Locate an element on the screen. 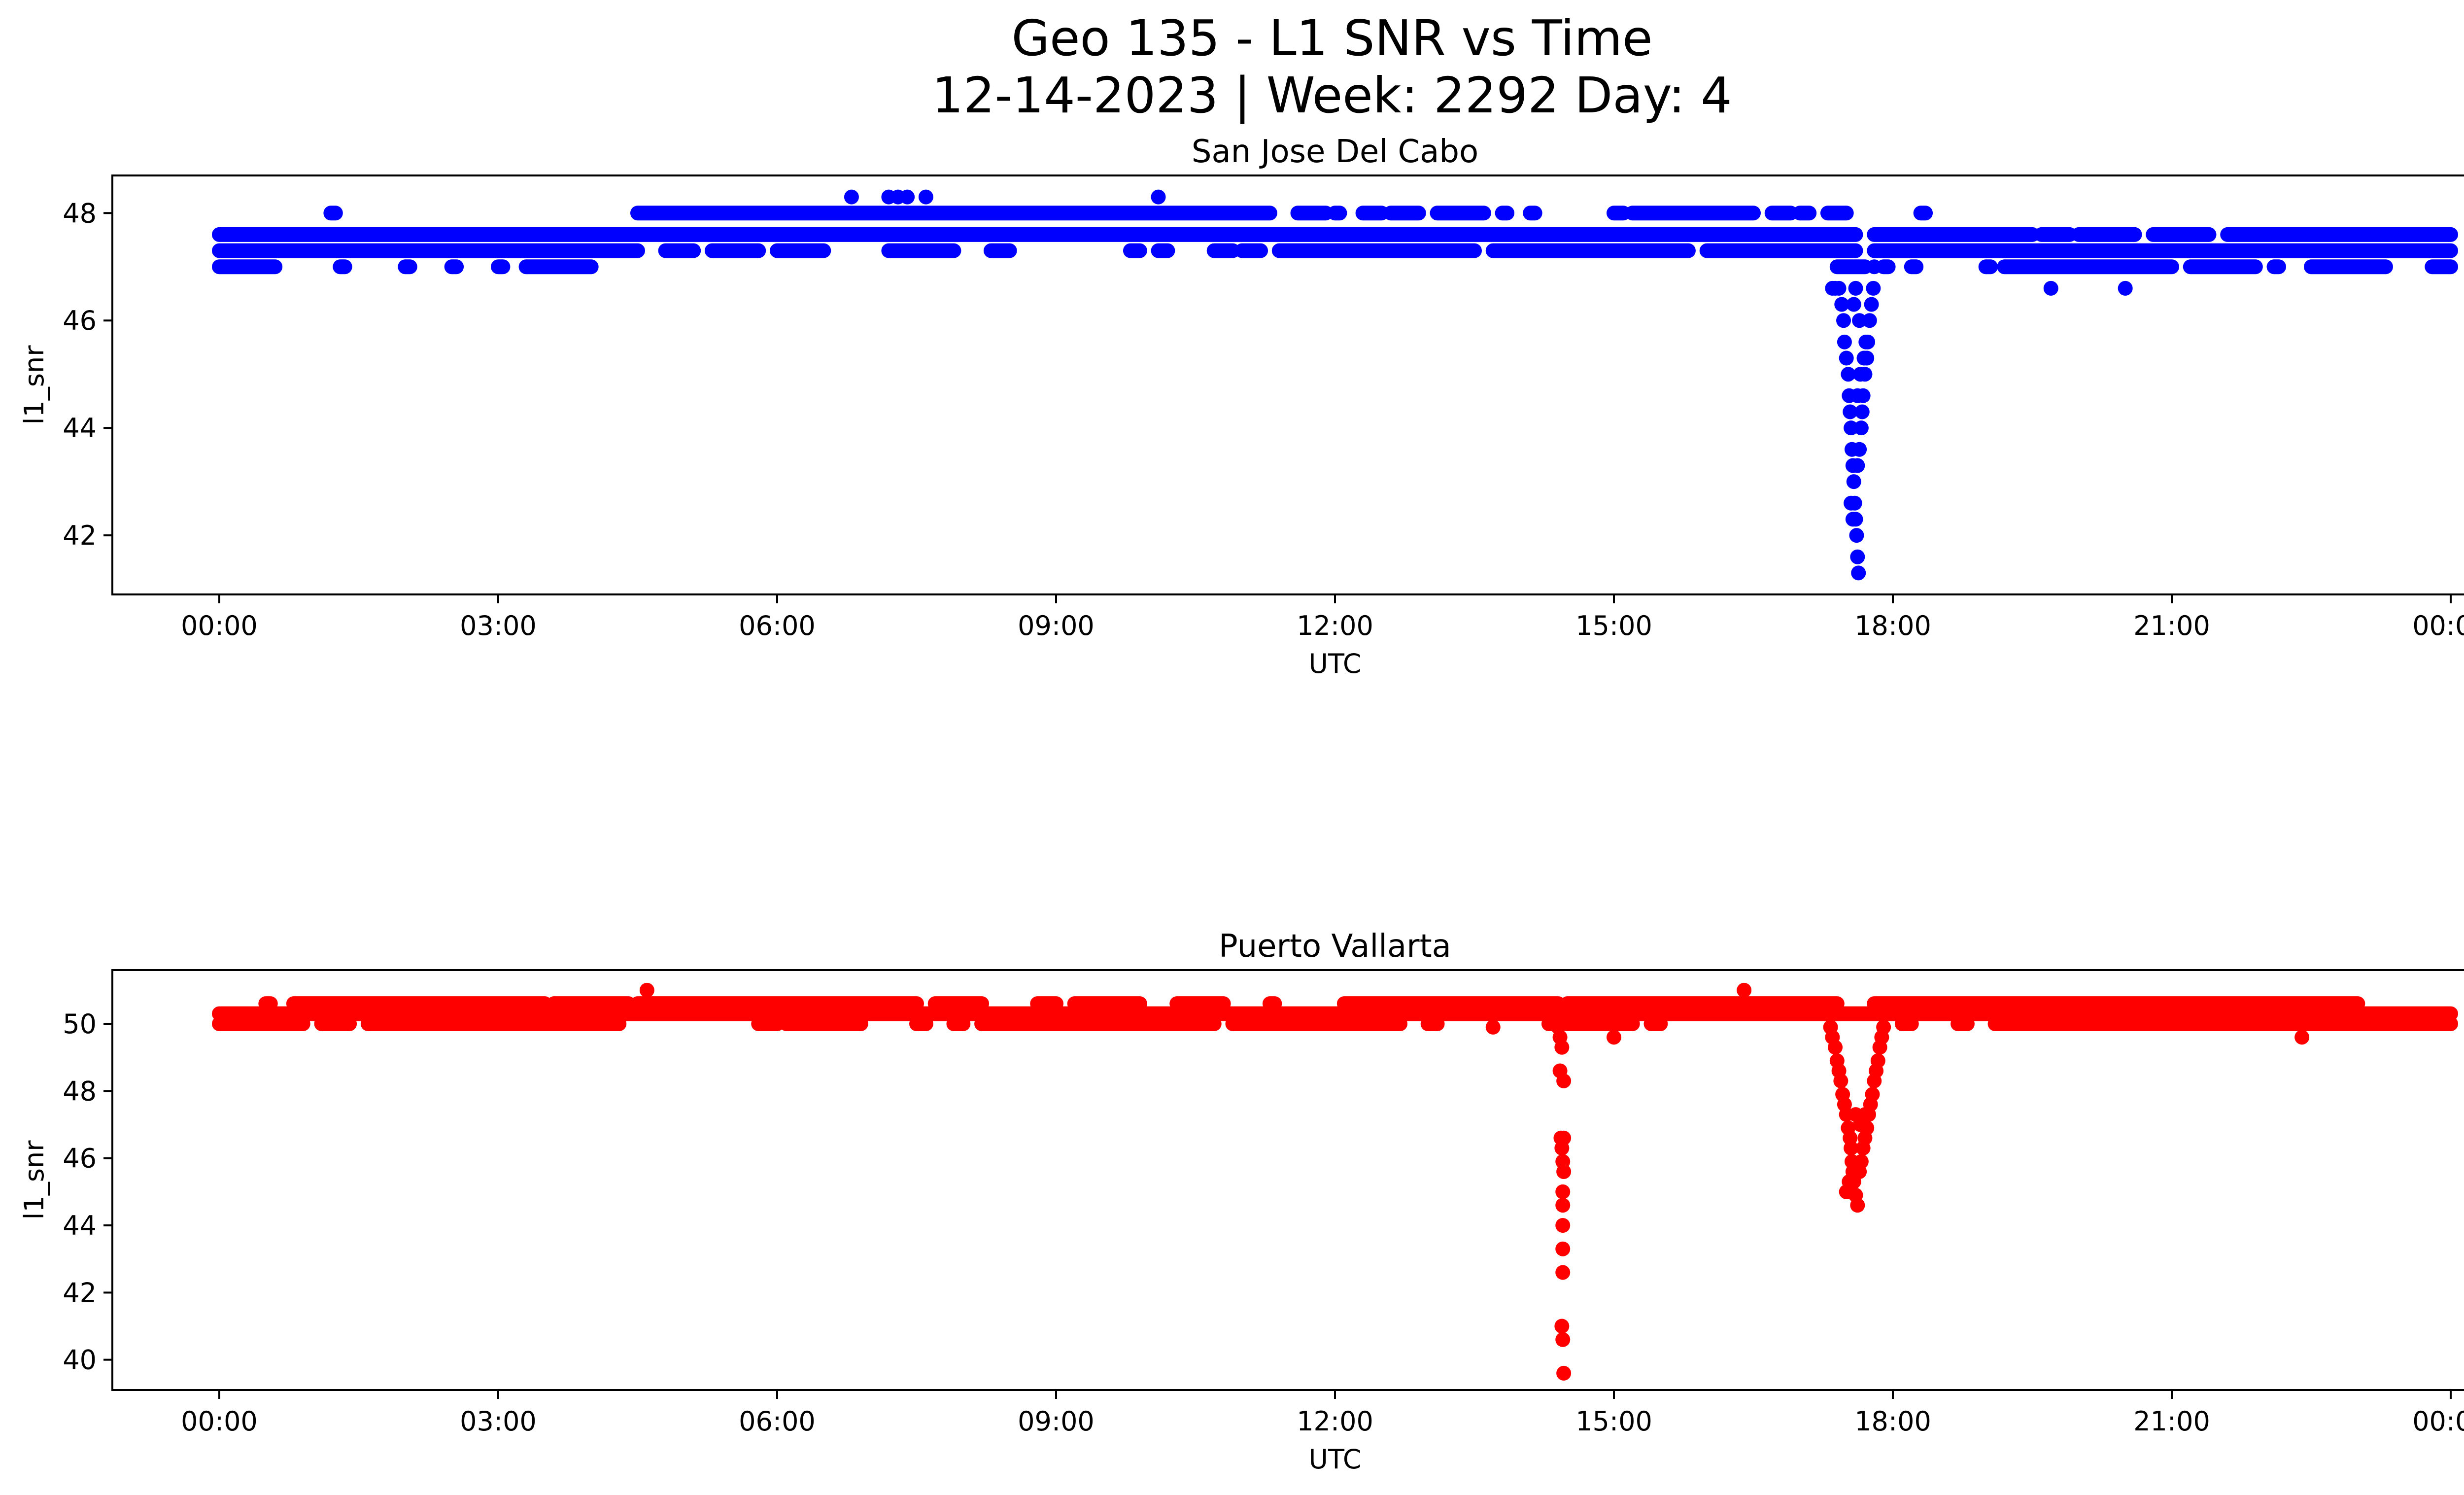  axes-title: San Jose Del Cabo is located at coordinates (1335, 152).